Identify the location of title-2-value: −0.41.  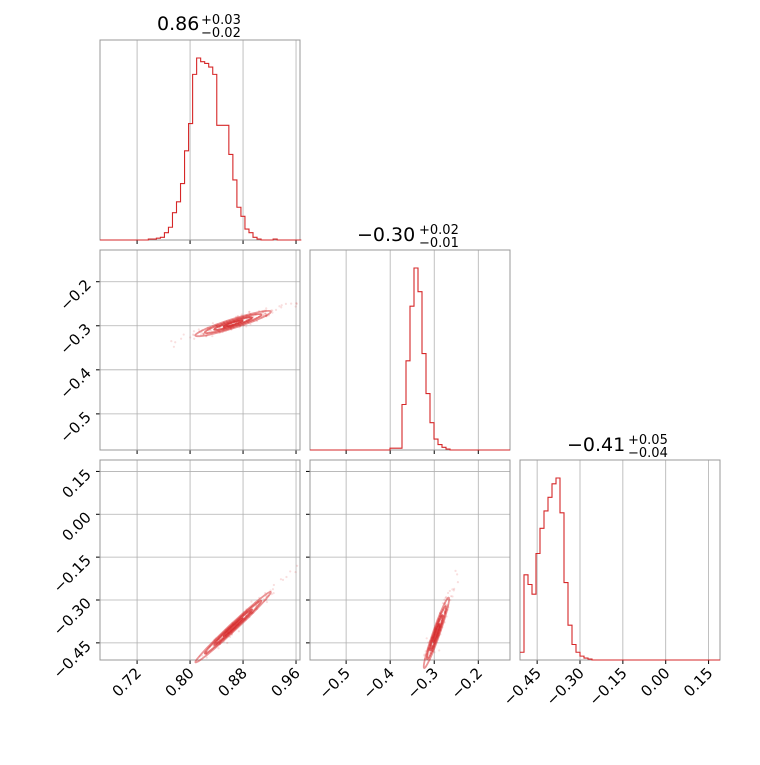
(596, 445).